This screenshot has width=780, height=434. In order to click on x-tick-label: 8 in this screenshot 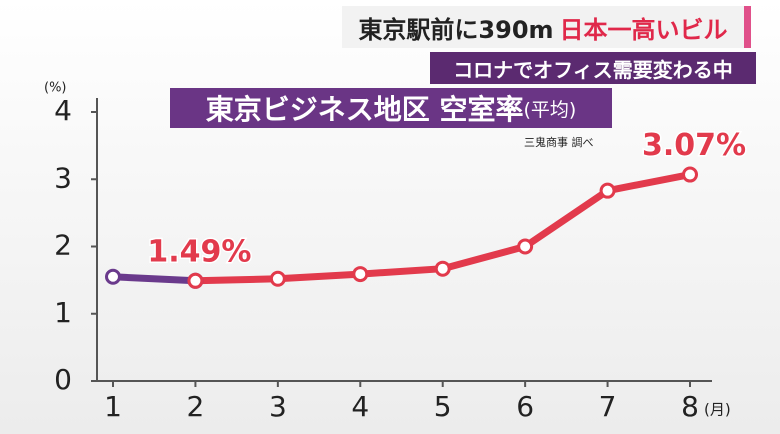, I will do `click(690, 406)`.